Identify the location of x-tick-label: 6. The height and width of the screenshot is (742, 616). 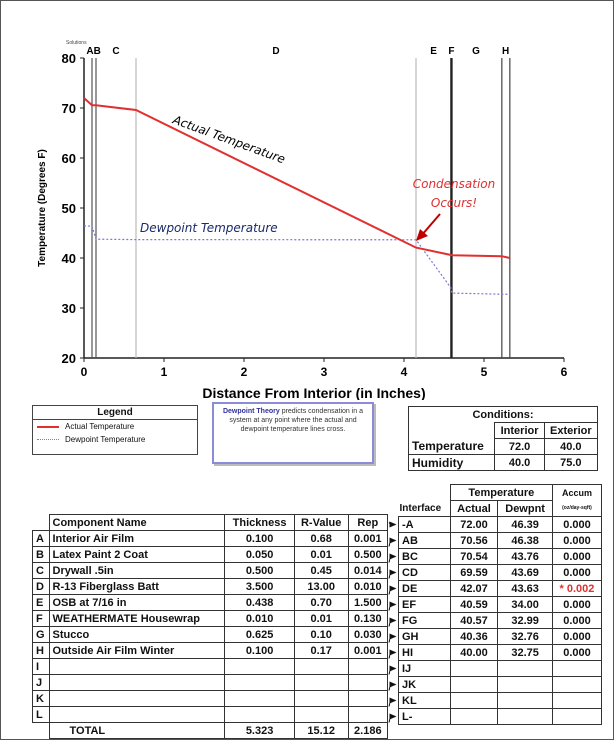
(564, 372).